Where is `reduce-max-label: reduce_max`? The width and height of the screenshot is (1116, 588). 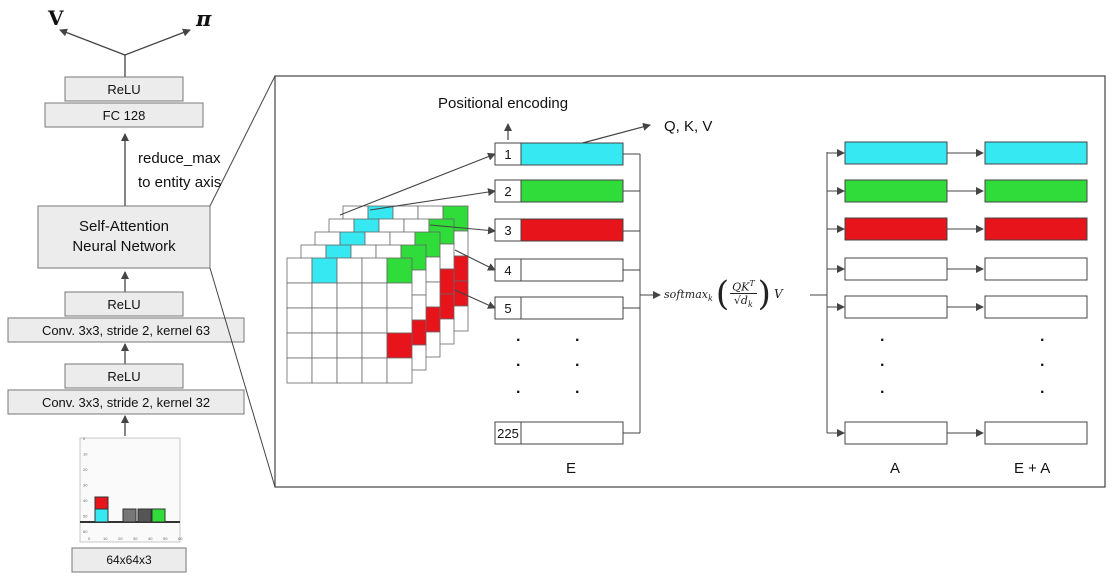
reduce-max-label: reduce_max is located at coordinates (179, 158).